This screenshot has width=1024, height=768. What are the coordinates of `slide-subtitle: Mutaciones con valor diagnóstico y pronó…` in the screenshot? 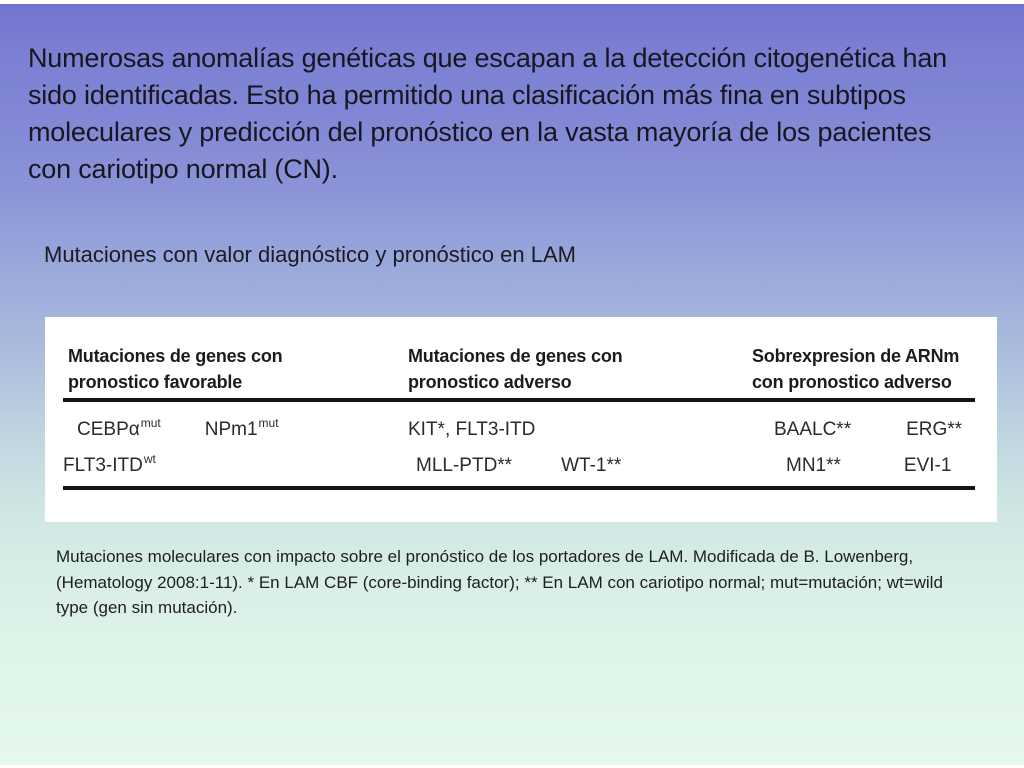 It's located at (310, 254).